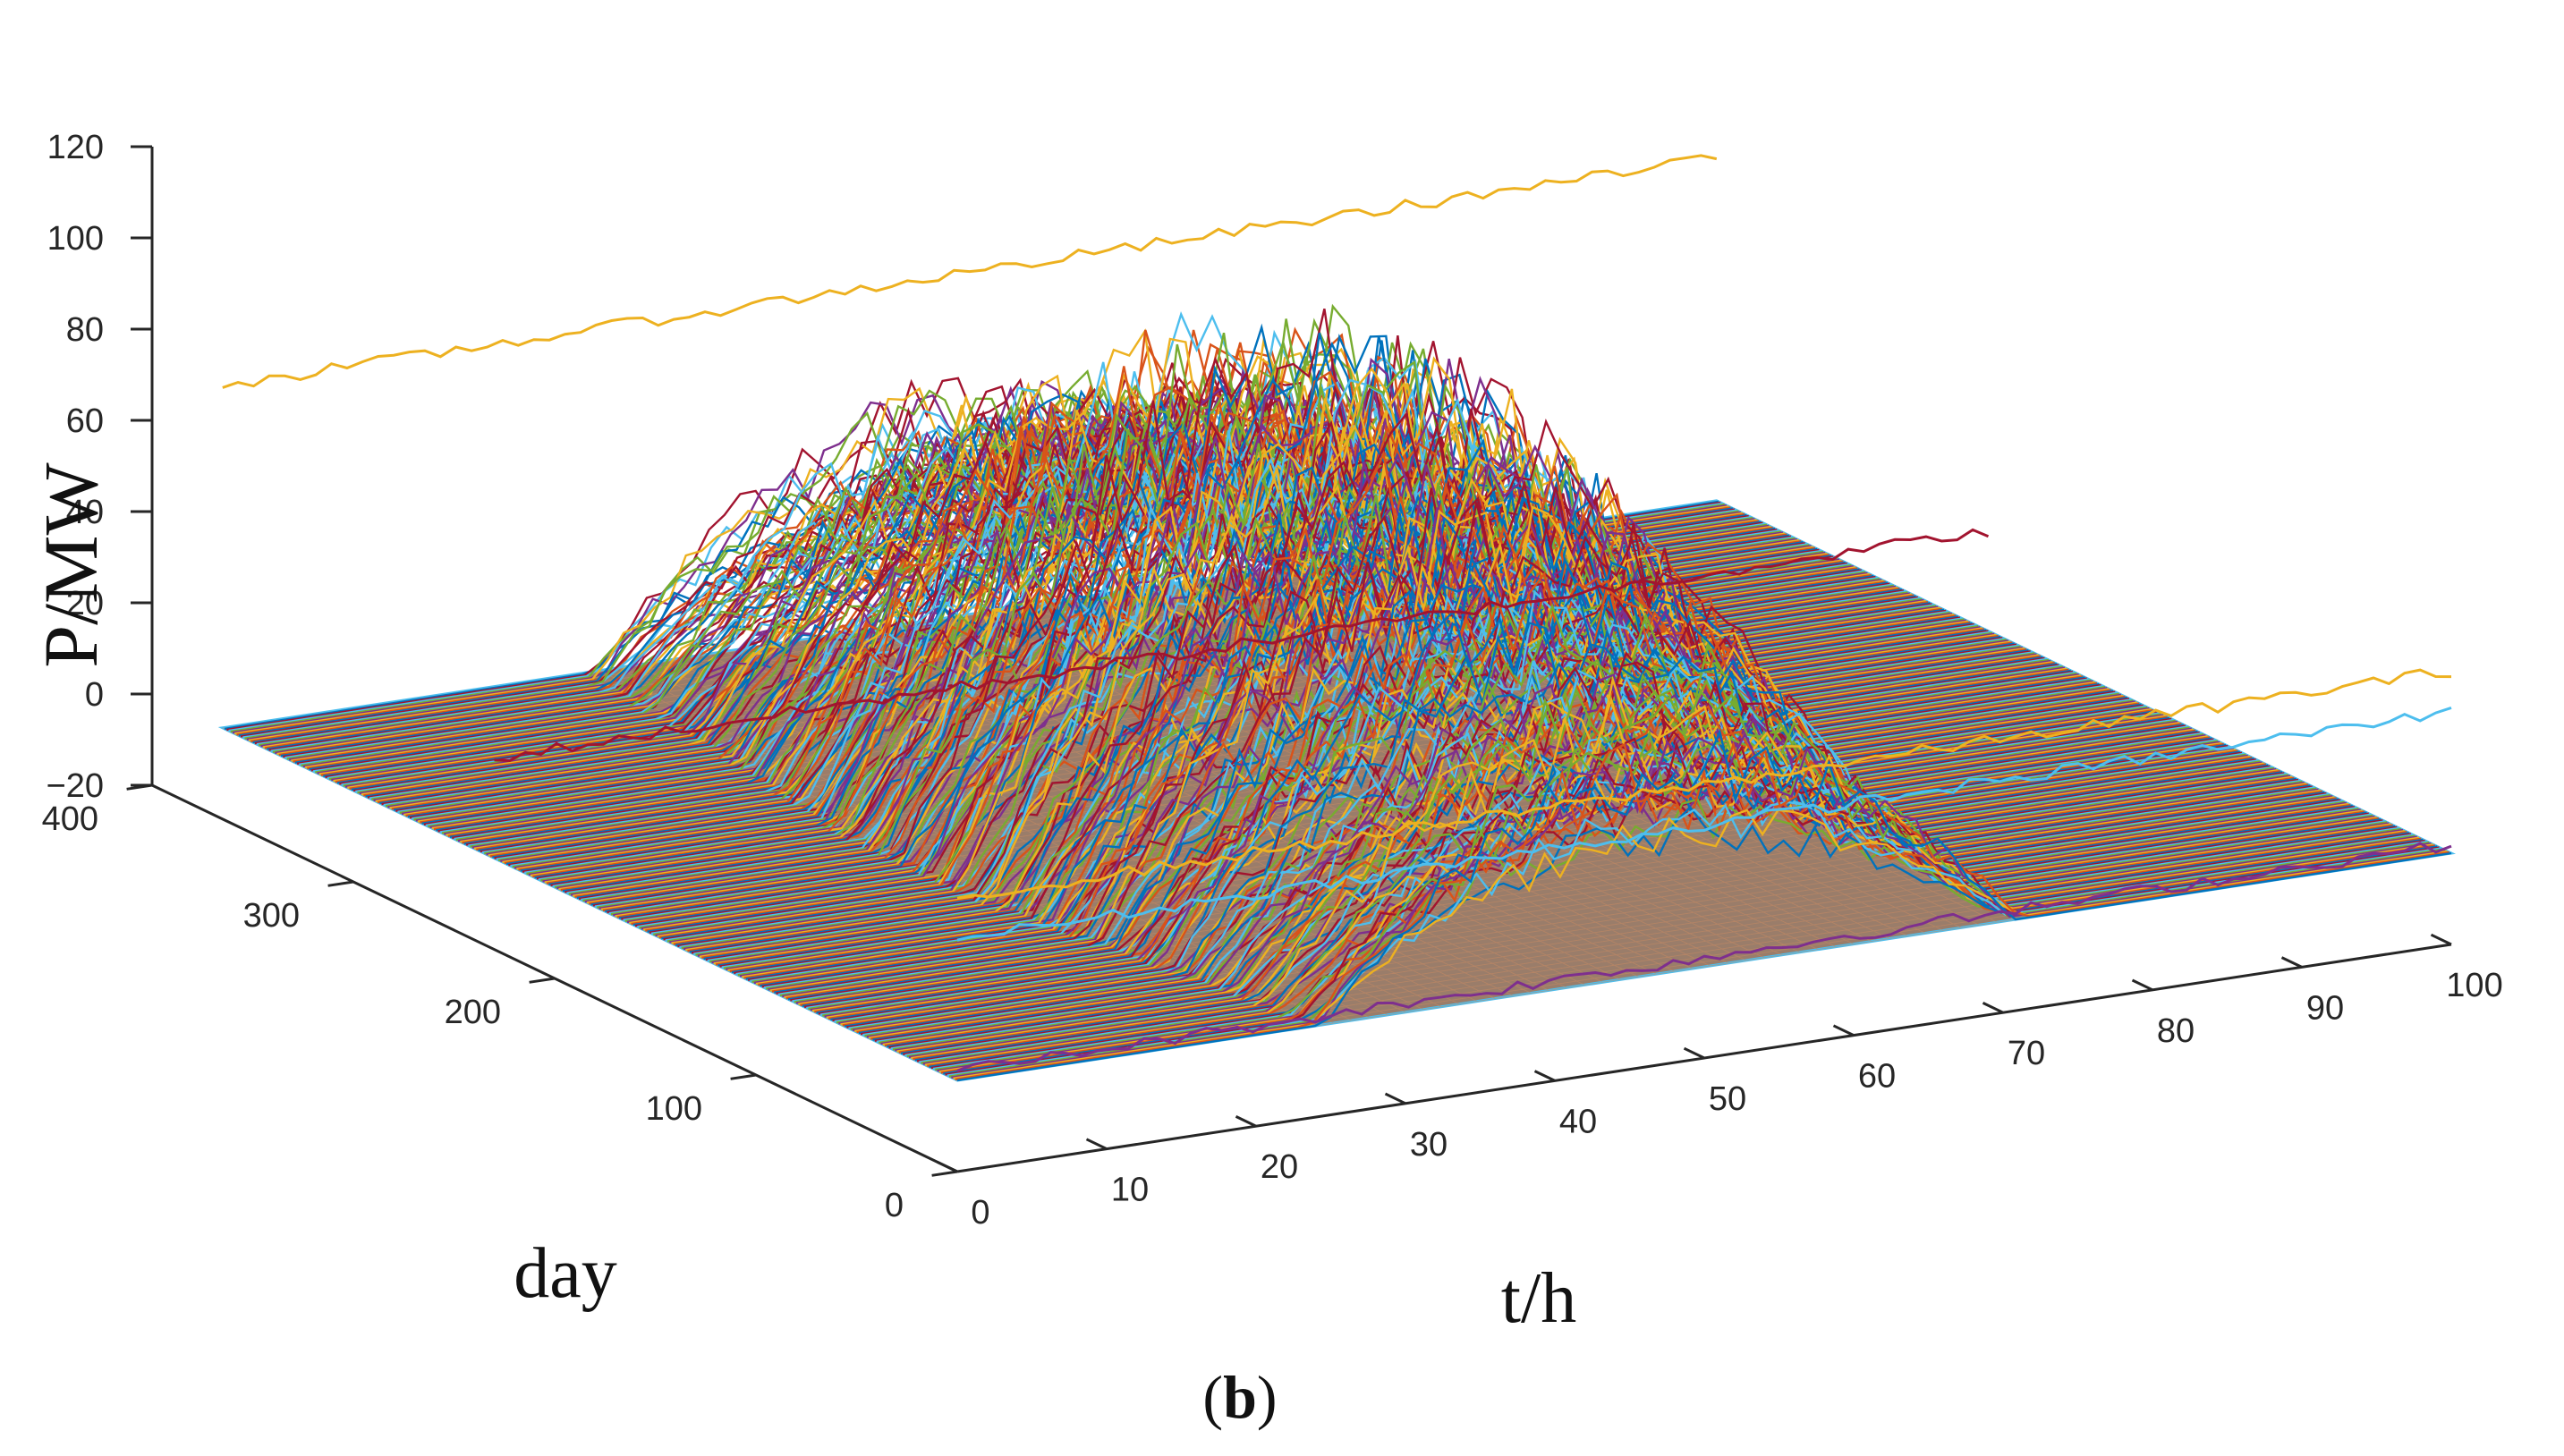 The image size is (2564, 1456). I want to click on t-tick-label: 10, so click(1130, 1190).